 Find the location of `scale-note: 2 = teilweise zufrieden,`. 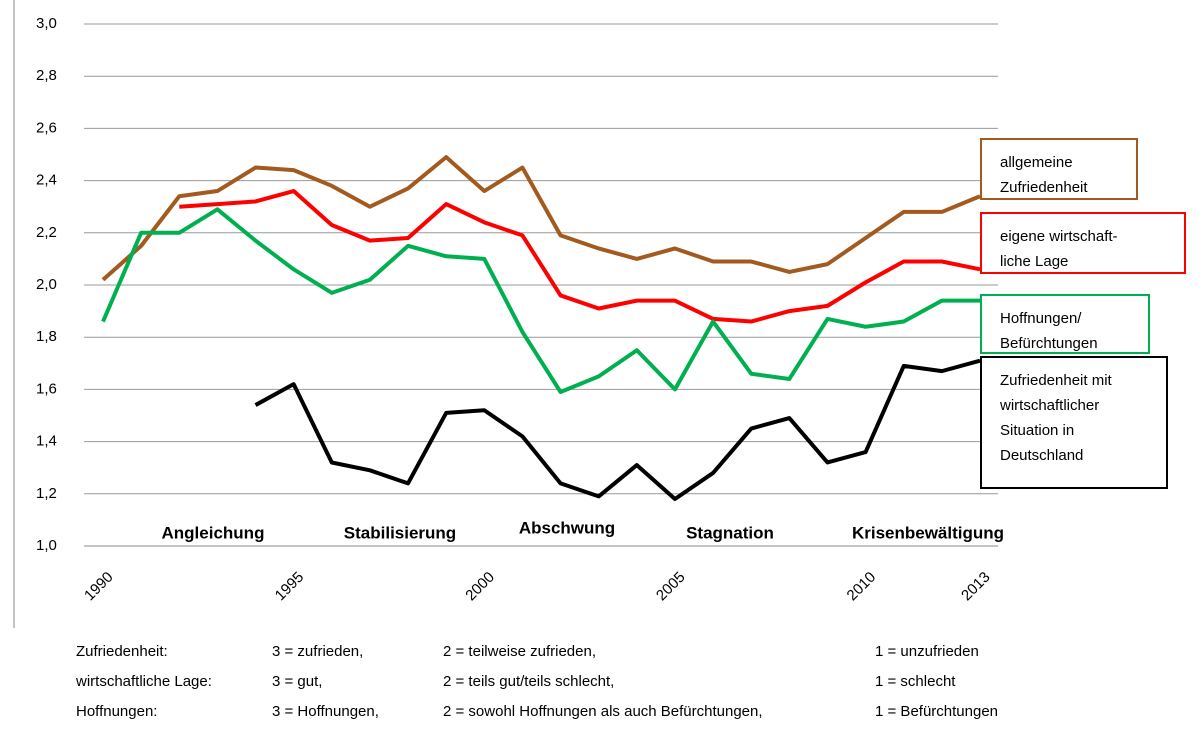

scale-note: 2 = teilweise zufrieden, is located at coordinates (520, 651).